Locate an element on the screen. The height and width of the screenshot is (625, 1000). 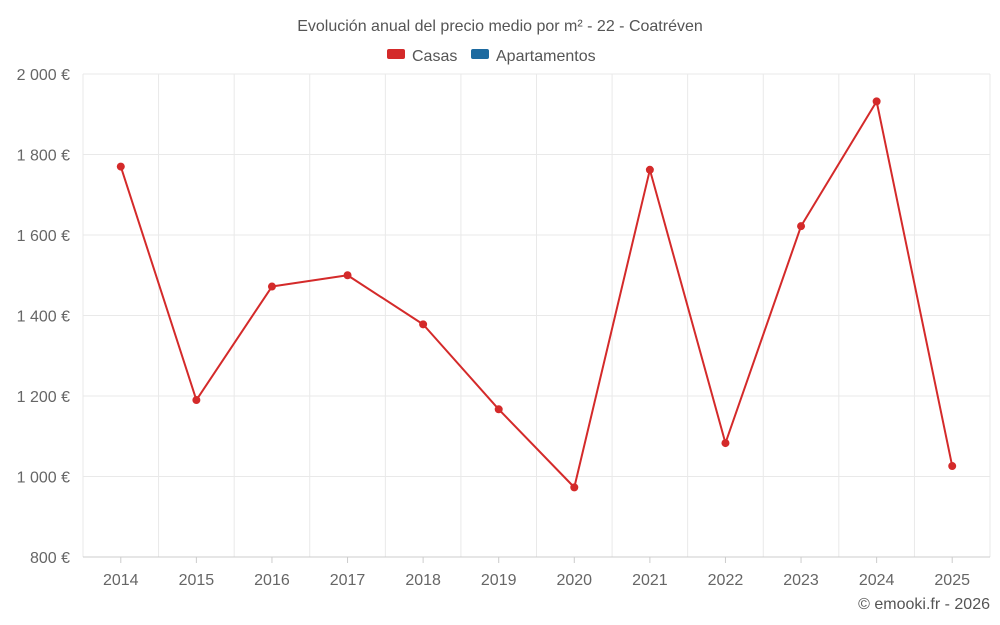
legend-label-apartamentos: Apartamentos is located at coordinates (546, 56).